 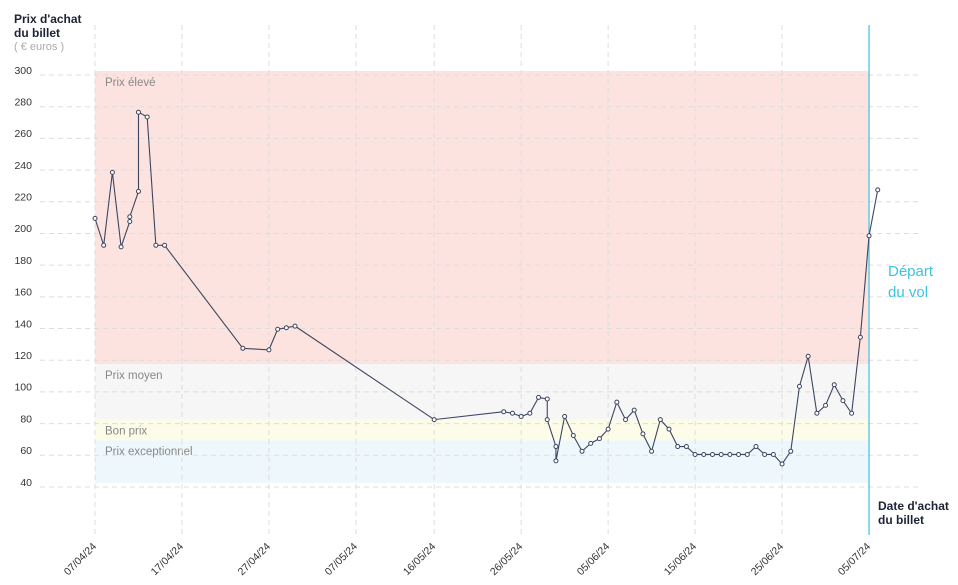 What do you see at coordinates (23, 293) in the screenshot?
I see `y-tick-label: 160` at bounding box center [23, 293].